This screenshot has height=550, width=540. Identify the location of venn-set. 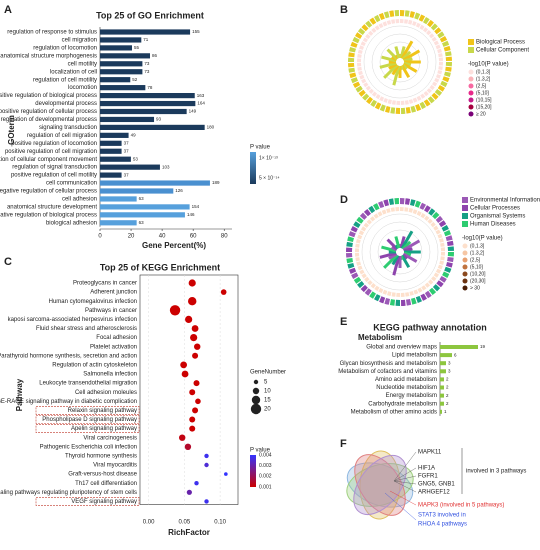
(380, 485).